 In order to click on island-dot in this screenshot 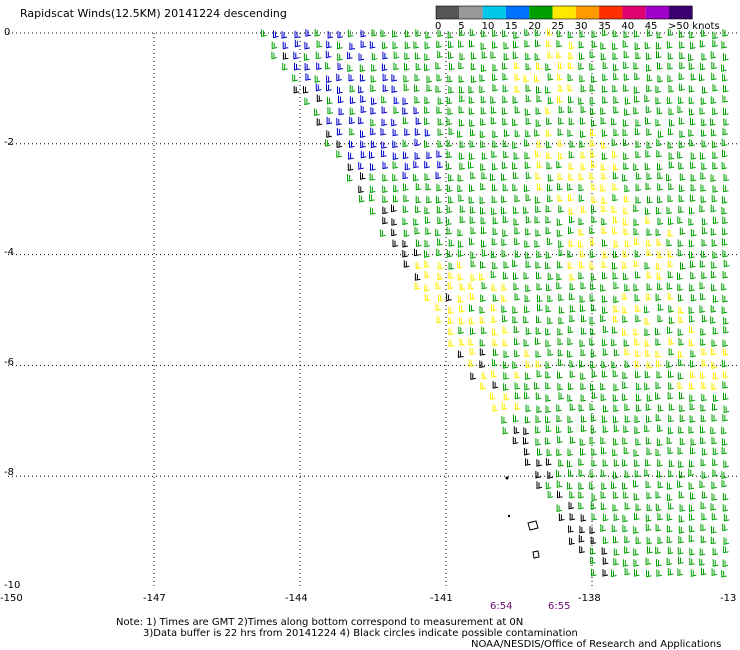, I will do `click(509, 516)`.